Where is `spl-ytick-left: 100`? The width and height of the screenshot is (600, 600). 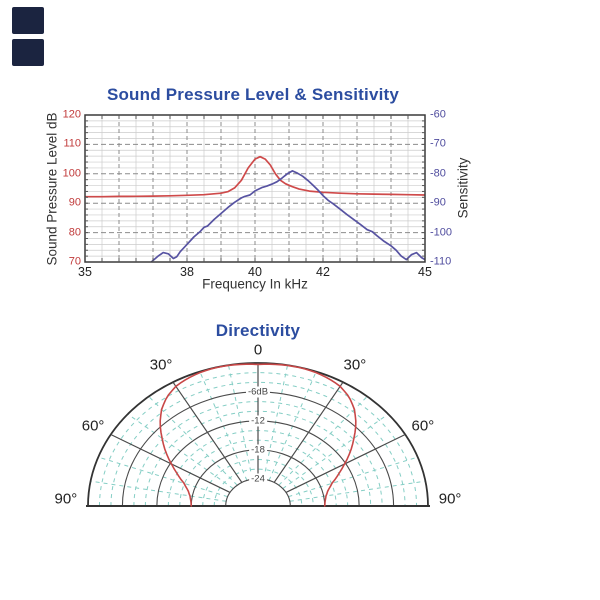
spl-ytick-left: 100 is located at coordinates (71, 173).